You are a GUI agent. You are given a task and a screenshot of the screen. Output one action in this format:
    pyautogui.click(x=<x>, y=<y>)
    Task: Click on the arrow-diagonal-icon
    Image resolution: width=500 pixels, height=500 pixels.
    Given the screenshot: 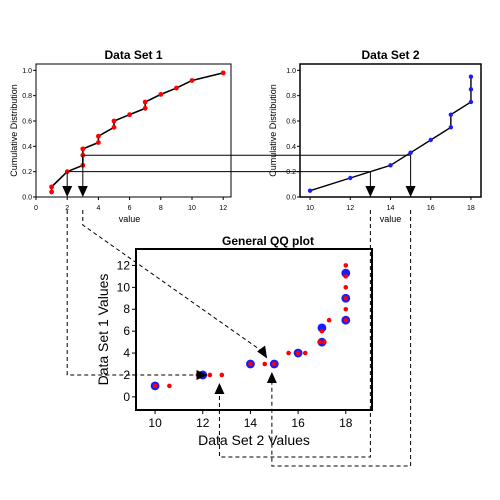 What is the action you would take?
    pyautogui.click(x=262, y=352)
    